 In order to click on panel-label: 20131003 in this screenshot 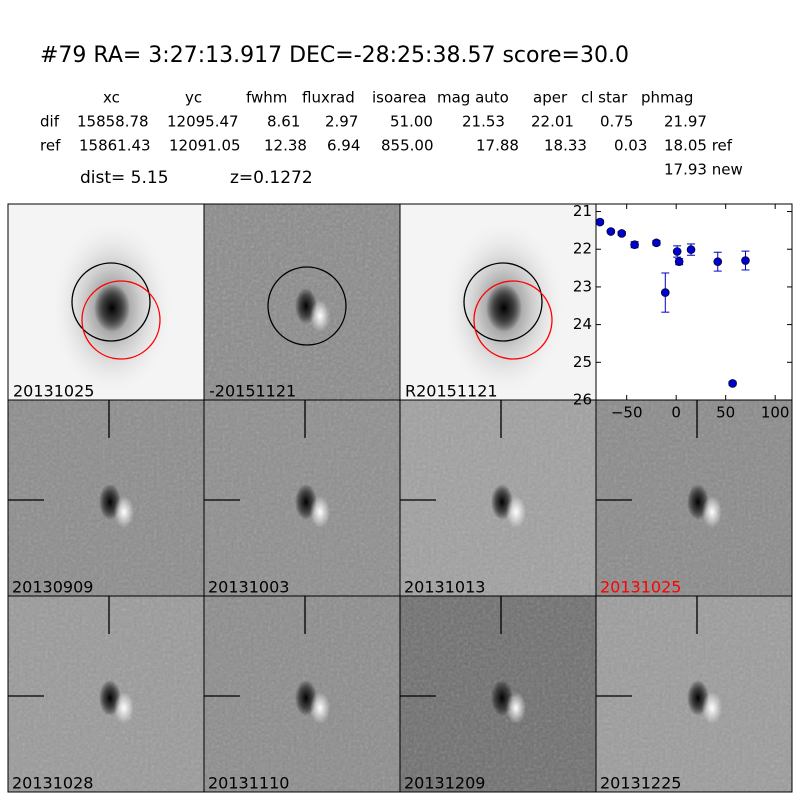, I will do `click(248, 587)`.